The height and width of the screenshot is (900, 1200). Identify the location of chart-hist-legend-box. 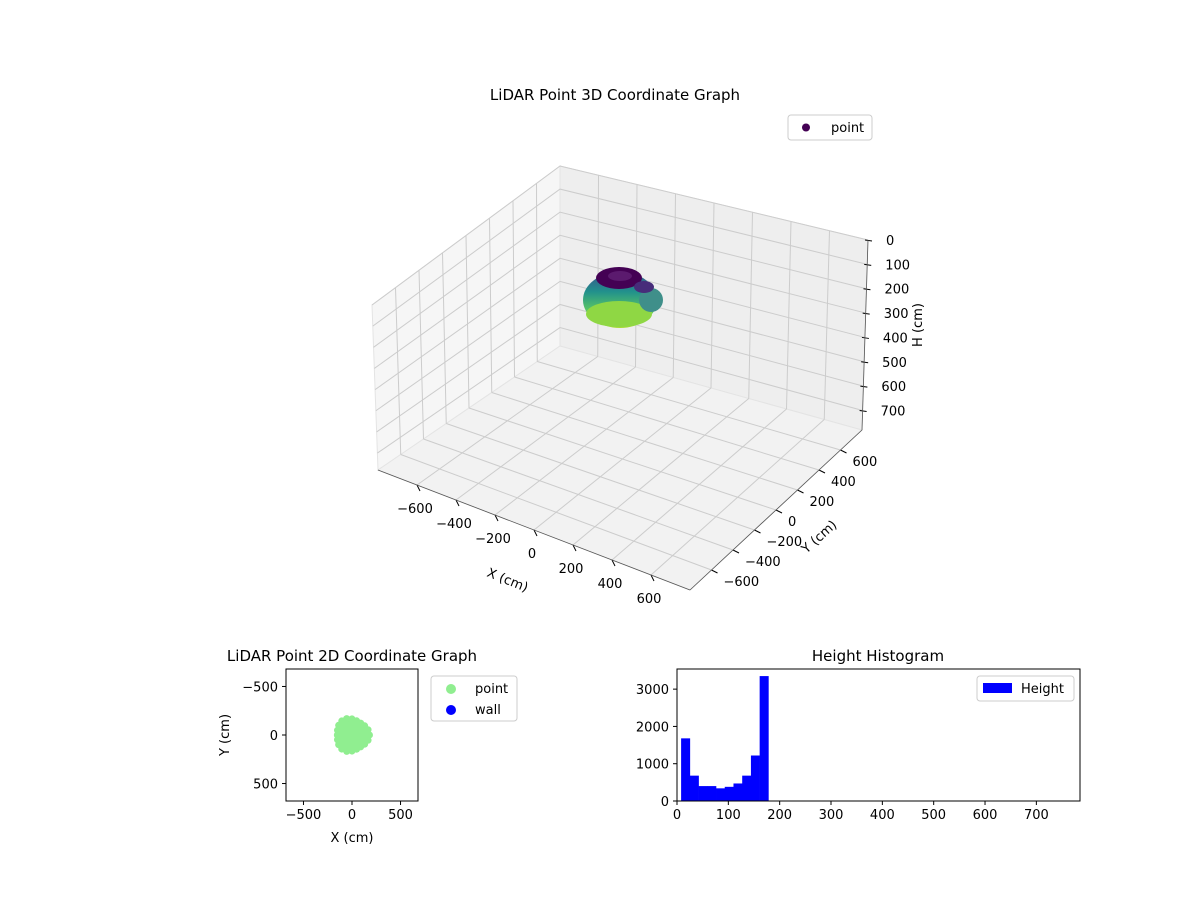
(1025, 688).